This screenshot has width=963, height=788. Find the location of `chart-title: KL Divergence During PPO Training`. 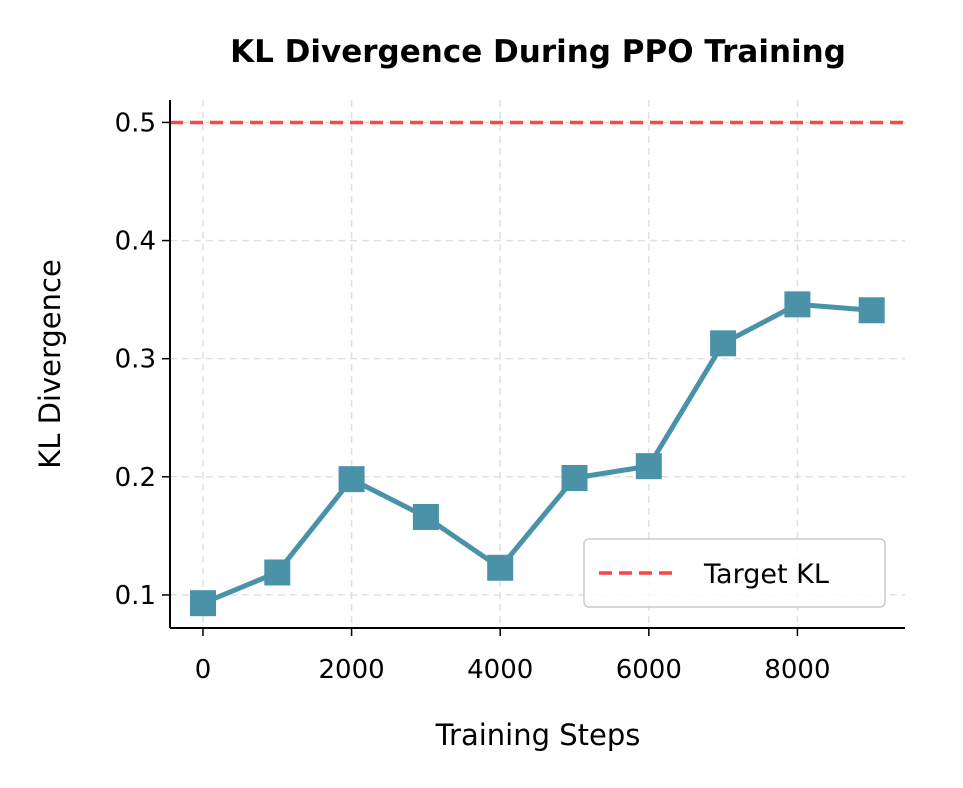

chart-title: KL Divergence During PPO Training is located at coordinates (538, 52).